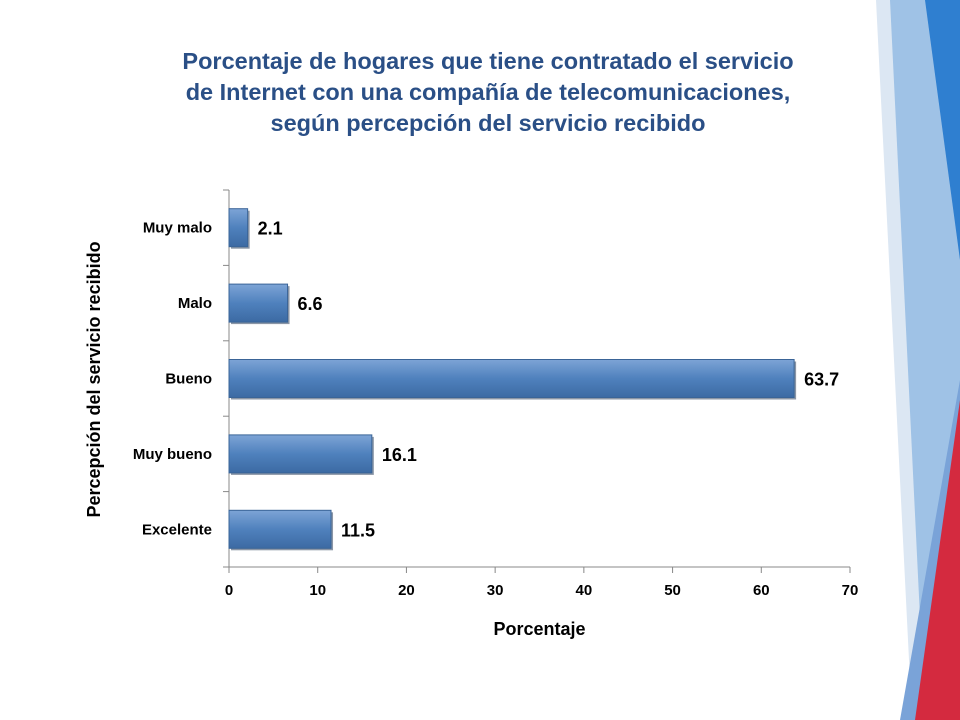 This screenshot has height=720, width=960. Describe the element at coordinates (539, 629) in the screenshot. I see `x-axis-title: Porcentaje` at that location.